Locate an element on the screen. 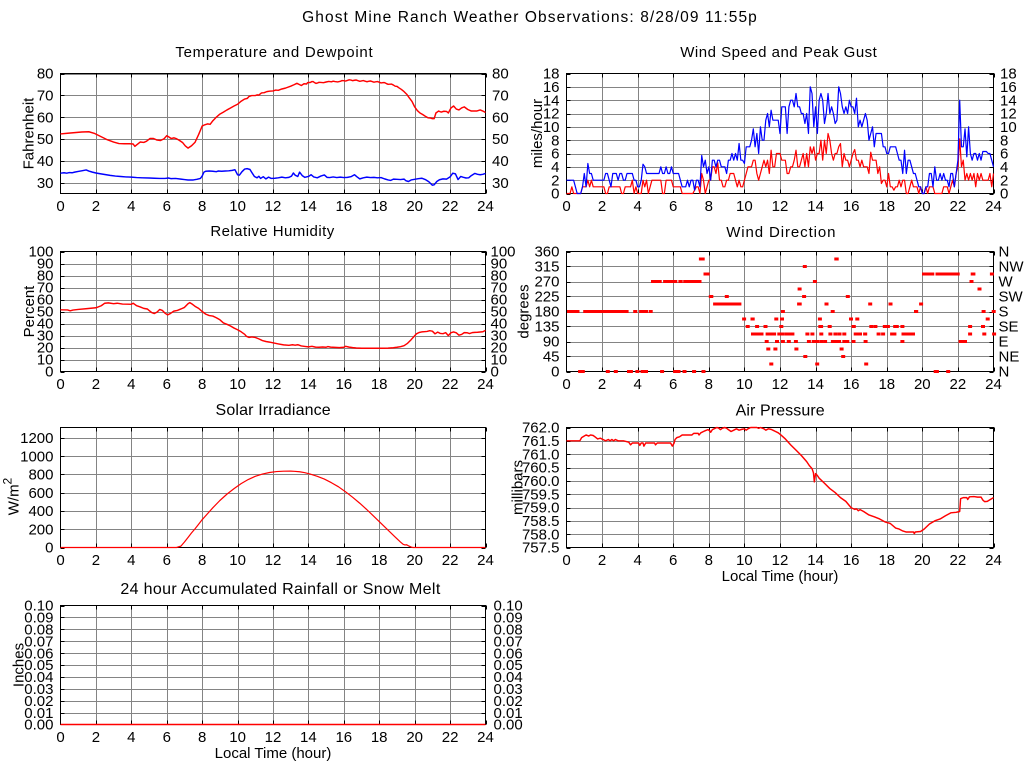 This screenshot has height=768, width=1024. svg-text: 758.5 is located at coordinates (541, 521).